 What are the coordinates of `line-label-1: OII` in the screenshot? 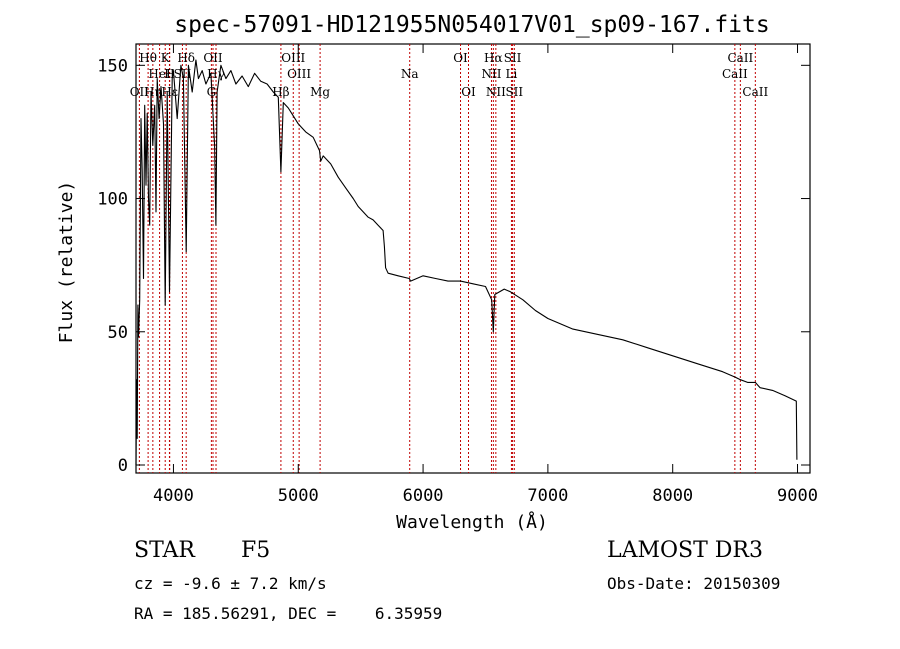 It's located at (140, 92).